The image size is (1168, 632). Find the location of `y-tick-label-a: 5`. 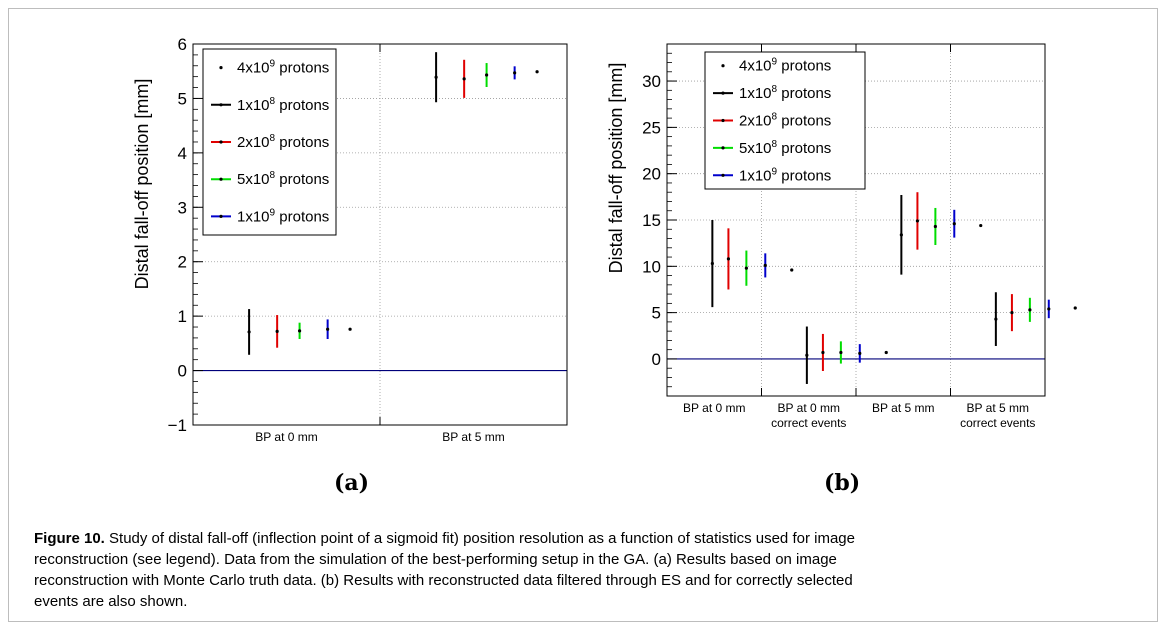

y-tick-label-a: 5 is located at coordinates (182, 98).